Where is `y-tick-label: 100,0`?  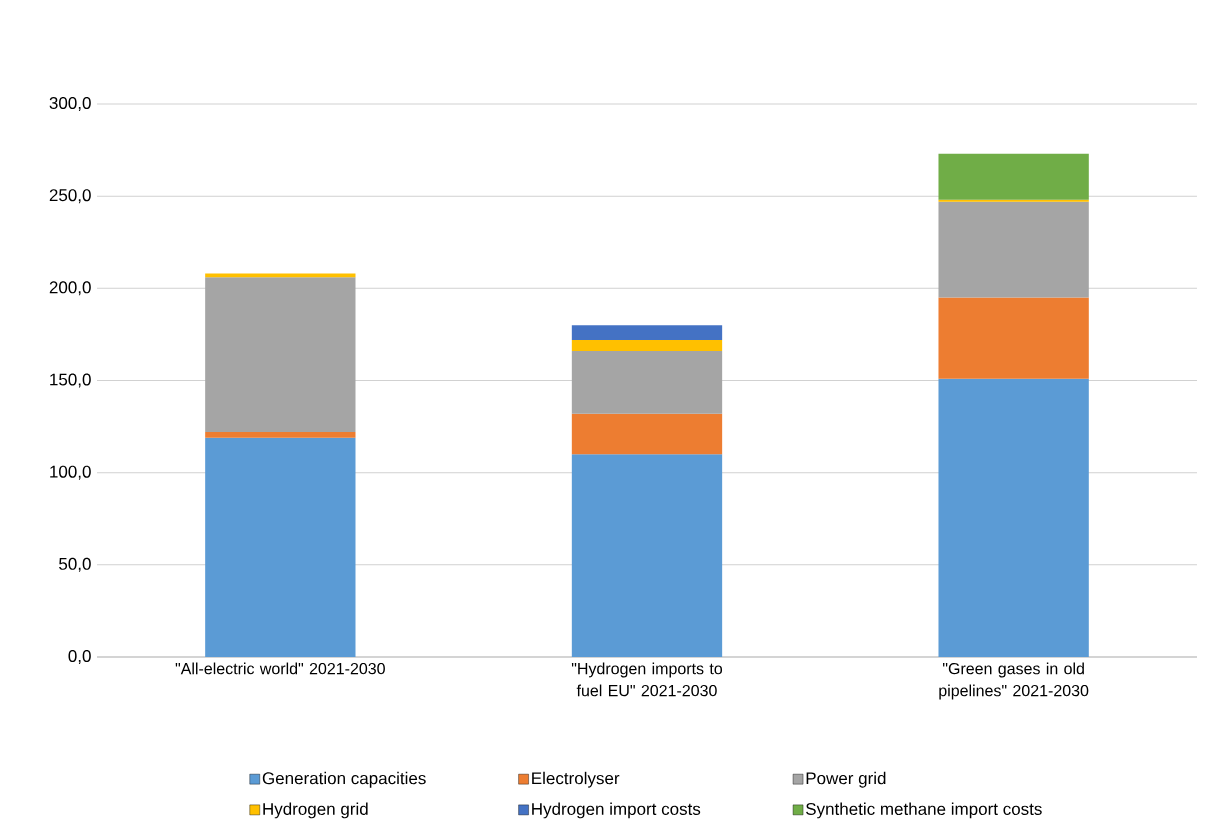
y-tick-label: 100,0 is located at coordinates (70, 472).